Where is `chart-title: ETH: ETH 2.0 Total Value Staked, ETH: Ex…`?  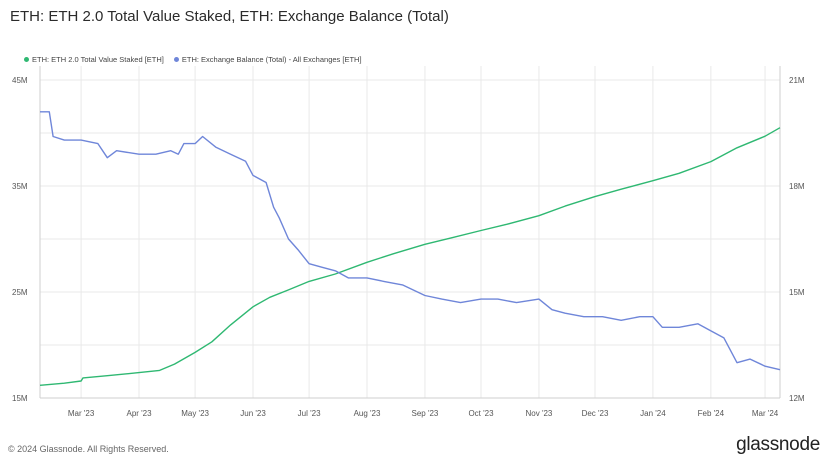 chart-title: ETH: ETH 2.0 Total Value Staked, ETH: Ex… is located at coordinates (229, 16).